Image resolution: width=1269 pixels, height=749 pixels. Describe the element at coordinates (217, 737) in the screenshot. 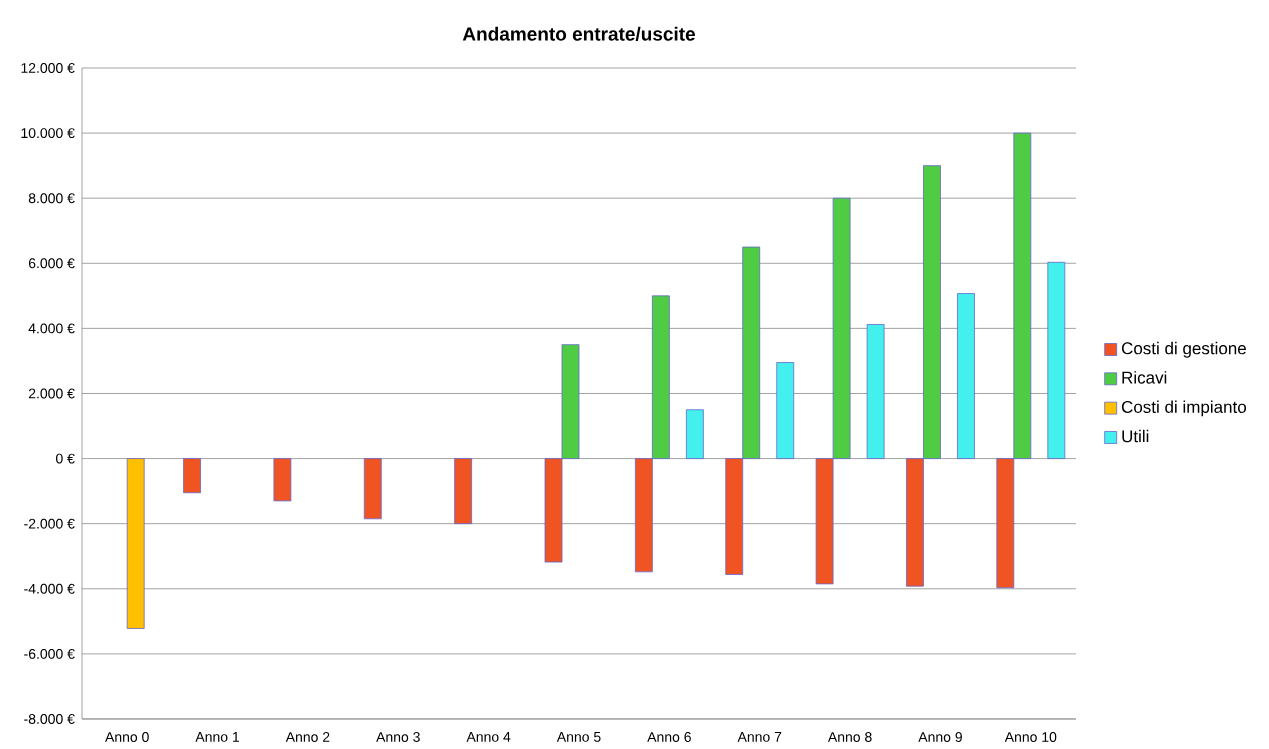

I see `x-tick-label: Anno 1` at that location.